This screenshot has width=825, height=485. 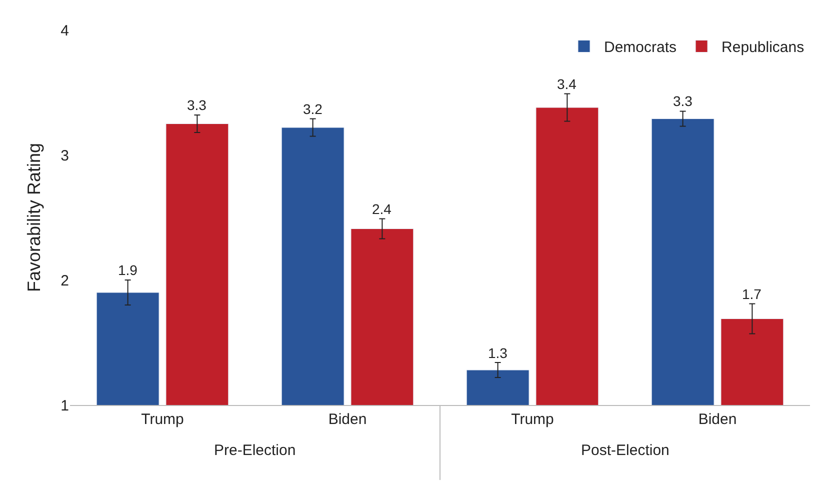 I want to click on text: Pre-Election, so click(x=255, y=450).